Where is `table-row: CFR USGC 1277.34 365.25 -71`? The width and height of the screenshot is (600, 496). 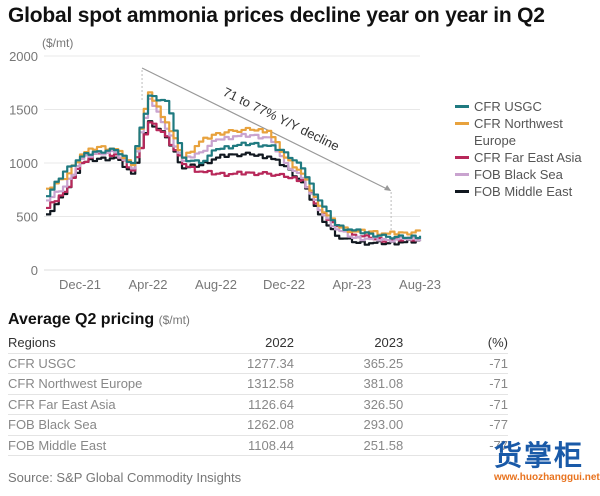 table-row: CFR USGC 1277.34 365.25 -71 is located at coordinates (258, 363).